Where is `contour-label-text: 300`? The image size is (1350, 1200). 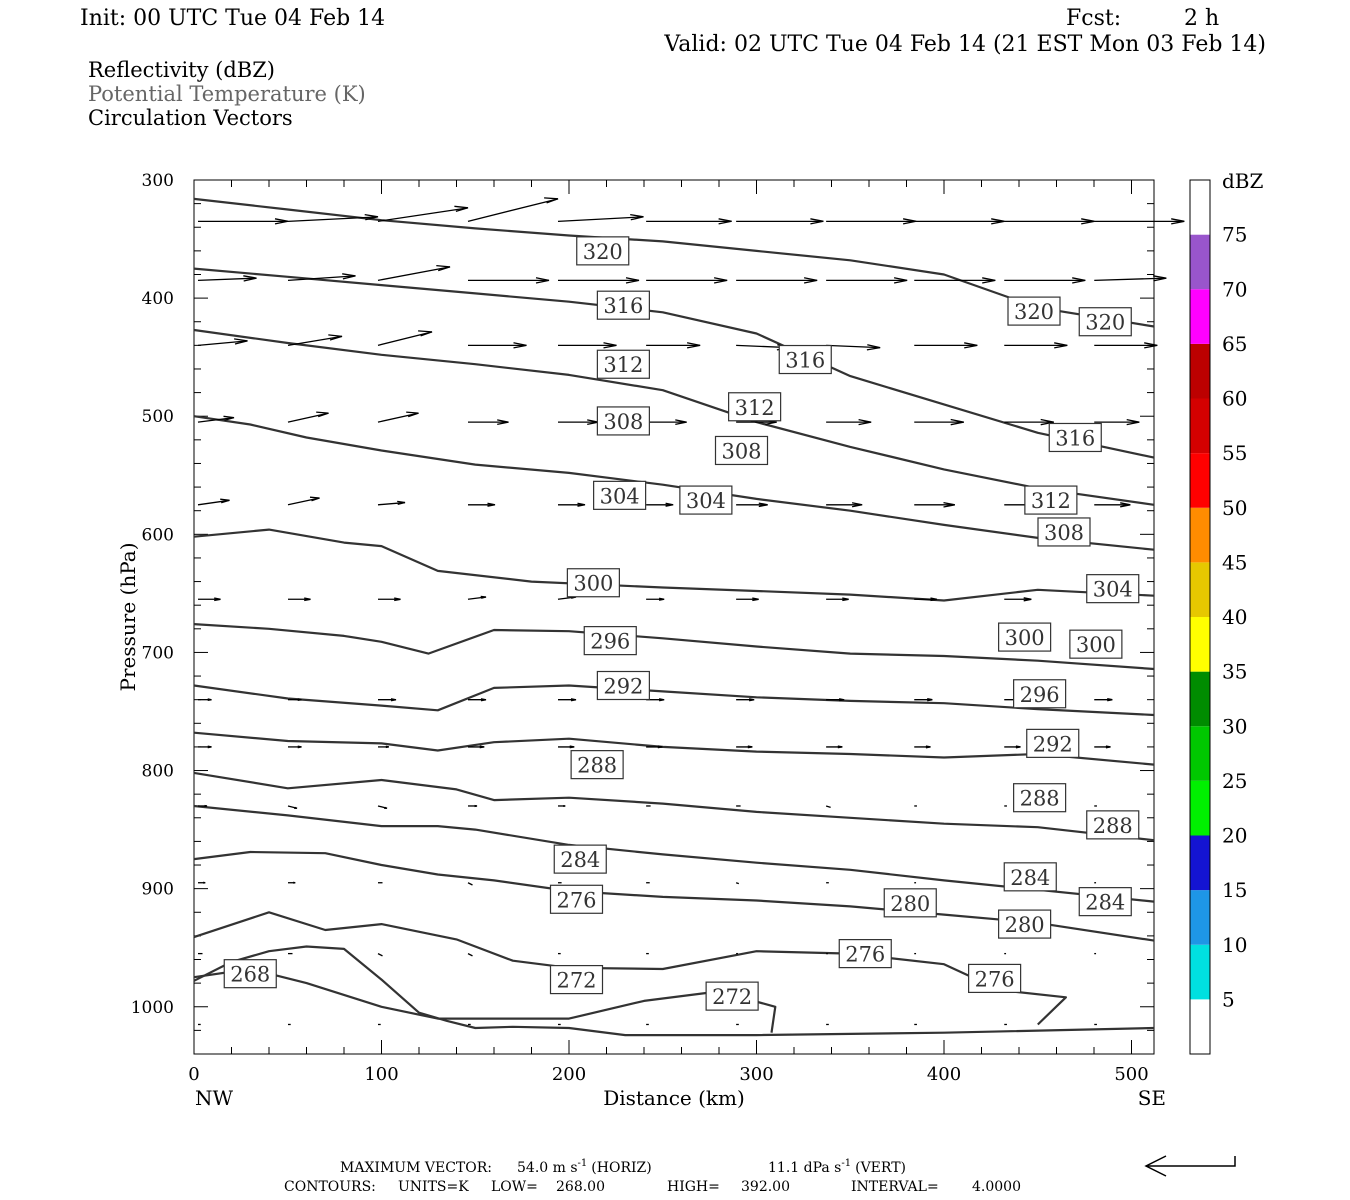
contour-label-text: 300 is located at coordinates (1025, 638).